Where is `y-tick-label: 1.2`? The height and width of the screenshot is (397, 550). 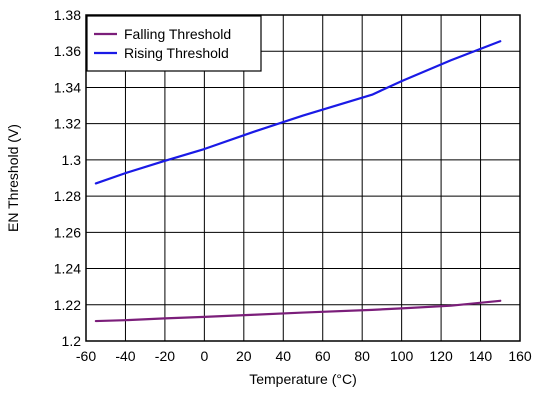
y-tick-label: 1.2 is located at coordinates (72, 341).